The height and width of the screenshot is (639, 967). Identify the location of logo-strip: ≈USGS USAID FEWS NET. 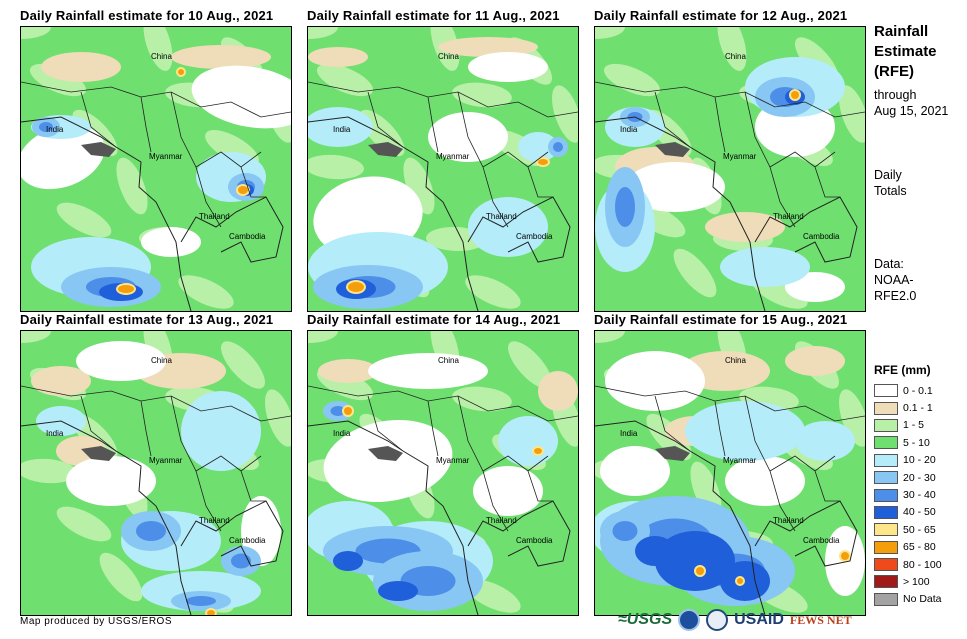
(735, 620).